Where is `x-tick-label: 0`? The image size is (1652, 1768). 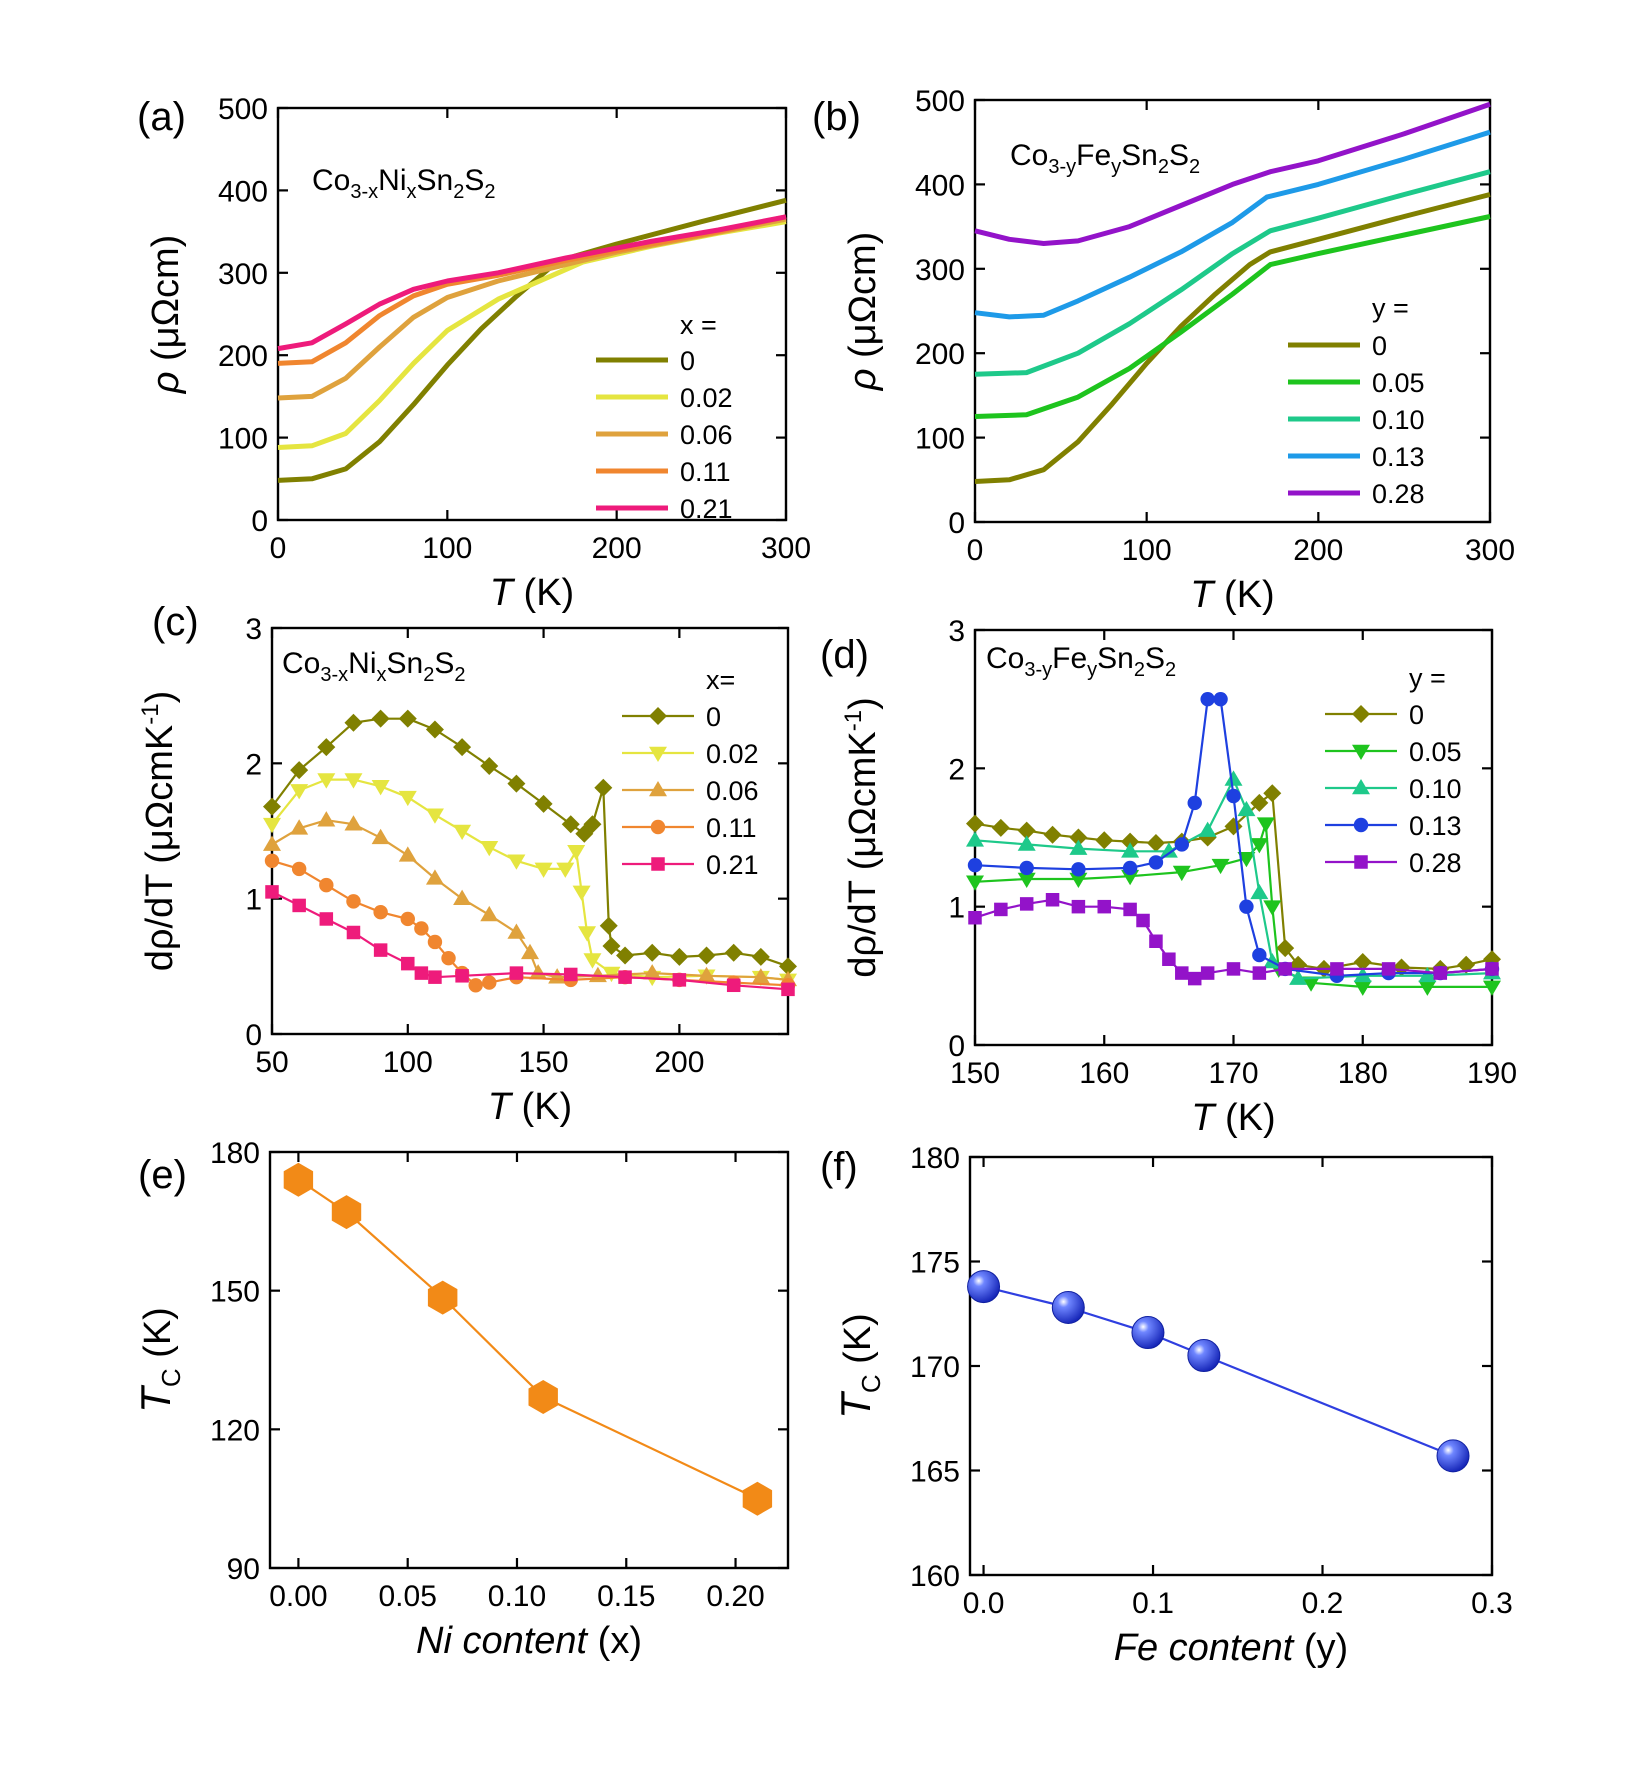 x-tick-label: 0 is located at coordinates (975, 550).